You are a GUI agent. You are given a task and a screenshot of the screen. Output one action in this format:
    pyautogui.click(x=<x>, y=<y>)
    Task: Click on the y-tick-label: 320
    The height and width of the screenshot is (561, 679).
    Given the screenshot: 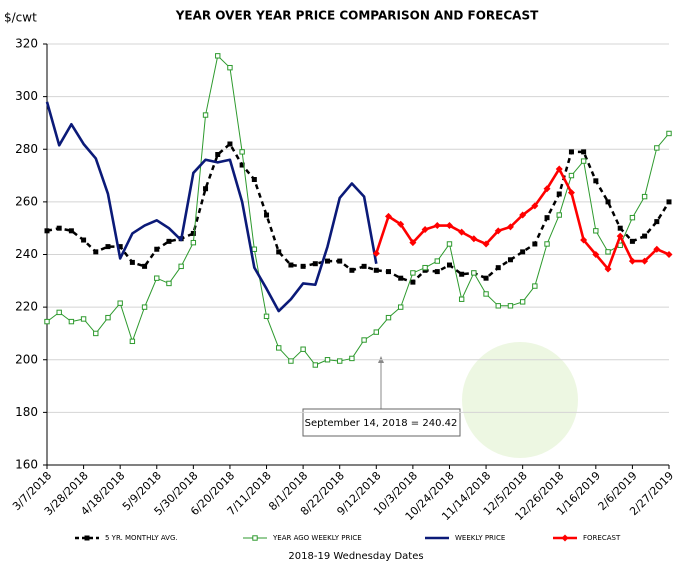 What is the action you would take?
    pyautogui.click(x=26, y=44)
    